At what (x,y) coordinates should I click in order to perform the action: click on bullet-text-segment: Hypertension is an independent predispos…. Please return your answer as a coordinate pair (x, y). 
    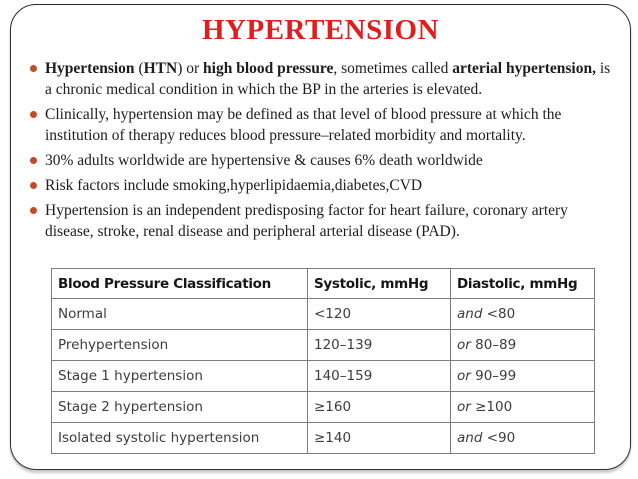
    Looking at the image, I should click on (306, 221).